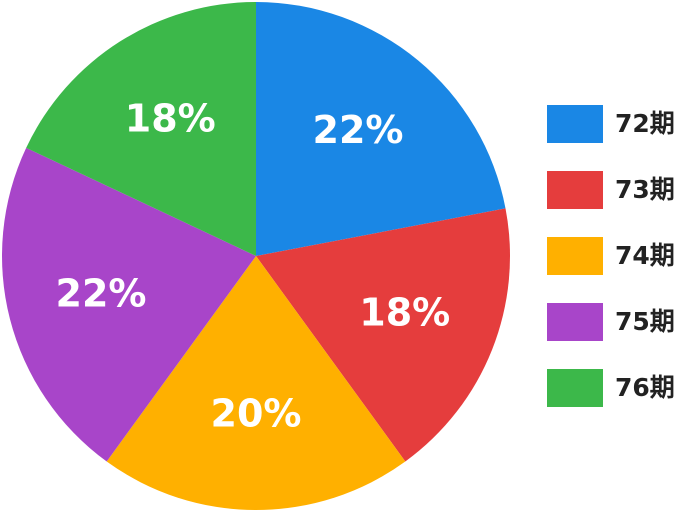 The height and width of the screenshot is (511, 689). Describe the element at coordinates (645, 387) in the screenshot. I see `legend-label: 76期` at that location.